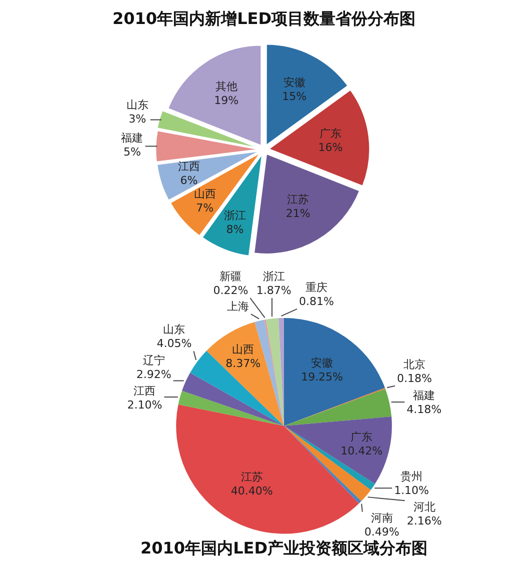 This screenshot has height=577, width=528. Describe the element at coordinates (298, 213) in the screenshot. I see `data-label: 21%` at that location.